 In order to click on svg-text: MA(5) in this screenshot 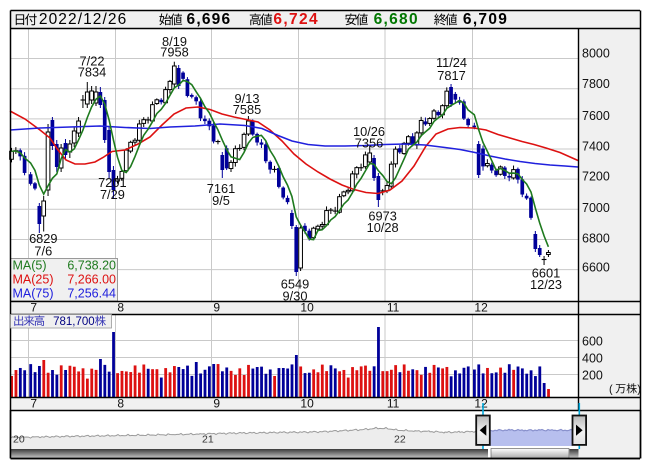, I will do `click(30, 266)`.